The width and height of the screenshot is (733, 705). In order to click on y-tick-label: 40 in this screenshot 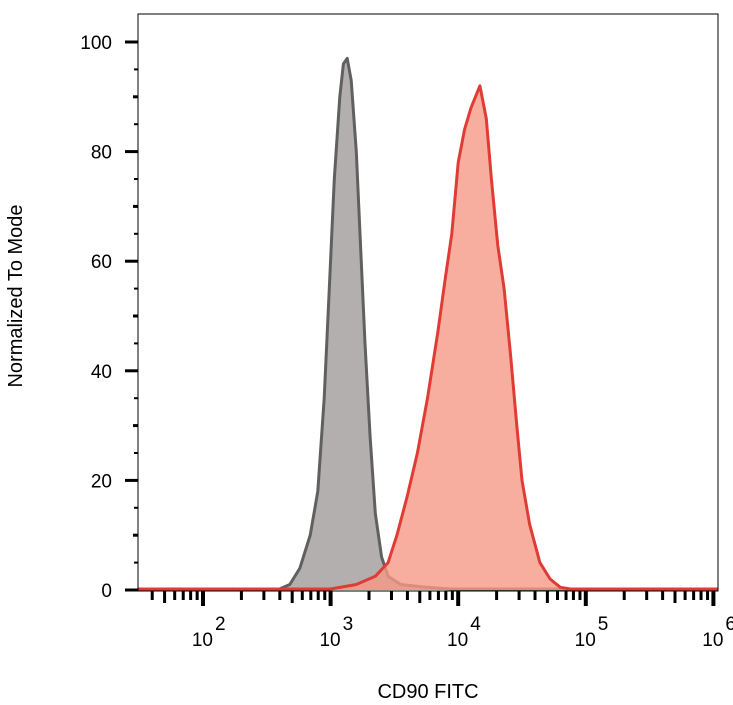, I will do `click(101, 372)`.